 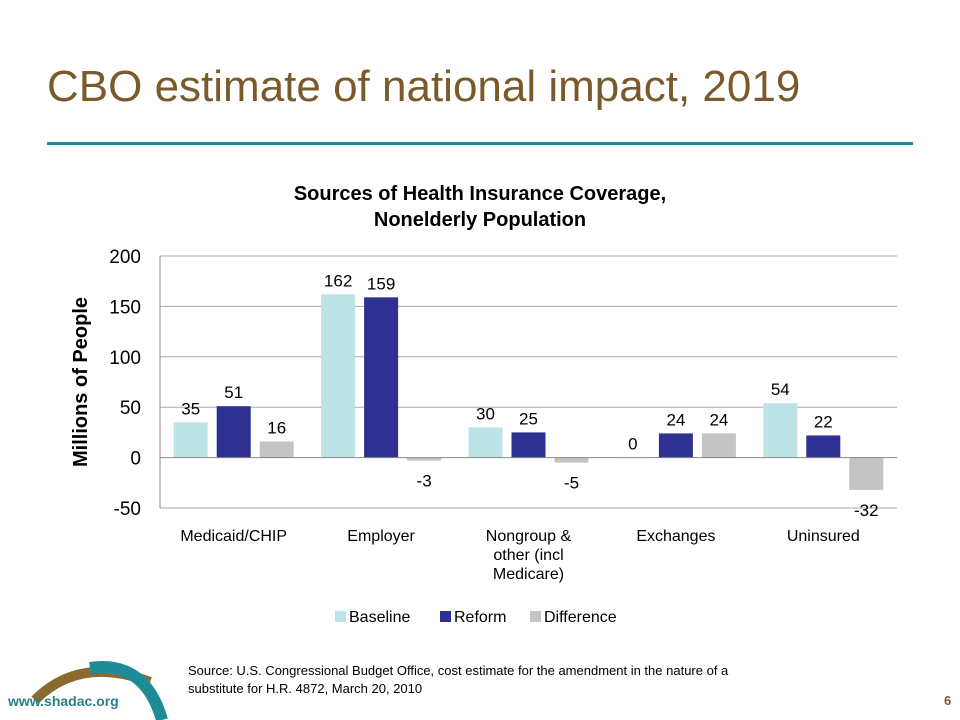 I want to click on slide-title: CBO estimate of national impact, 2019, so click(x=424, y=86).